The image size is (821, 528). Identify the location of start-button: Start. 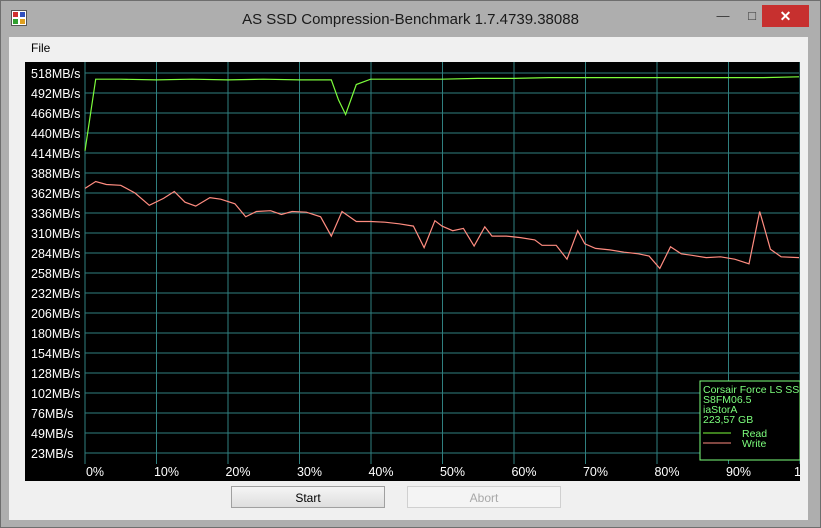
(308, 497).